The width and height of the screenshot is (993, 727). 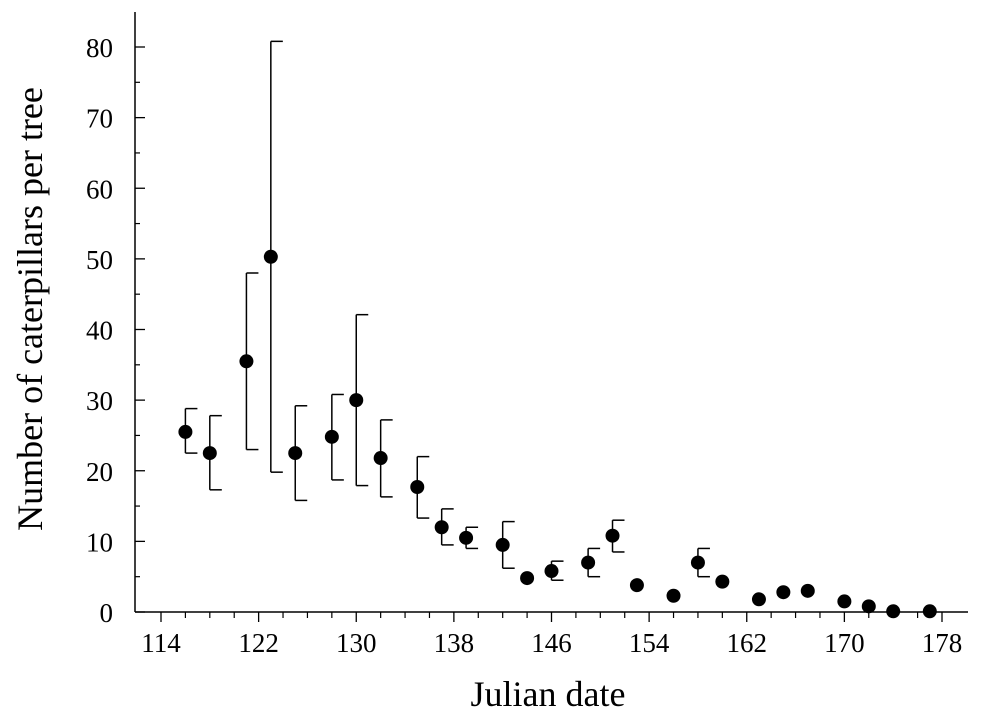 What do you see at coordinates (161, 643) in the screenshot?
I see `x-tick-label: 114` at bounding box center [161, 643].